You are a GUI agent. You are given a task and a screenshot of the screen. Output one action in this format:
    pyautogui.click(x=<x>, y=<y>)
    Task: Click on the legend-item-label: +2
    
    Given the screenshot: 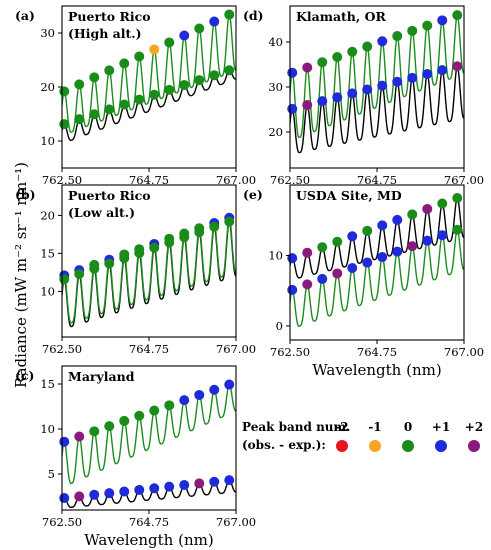 What is the action you would take?
    pyautogui.click(x=474, y=427)
    